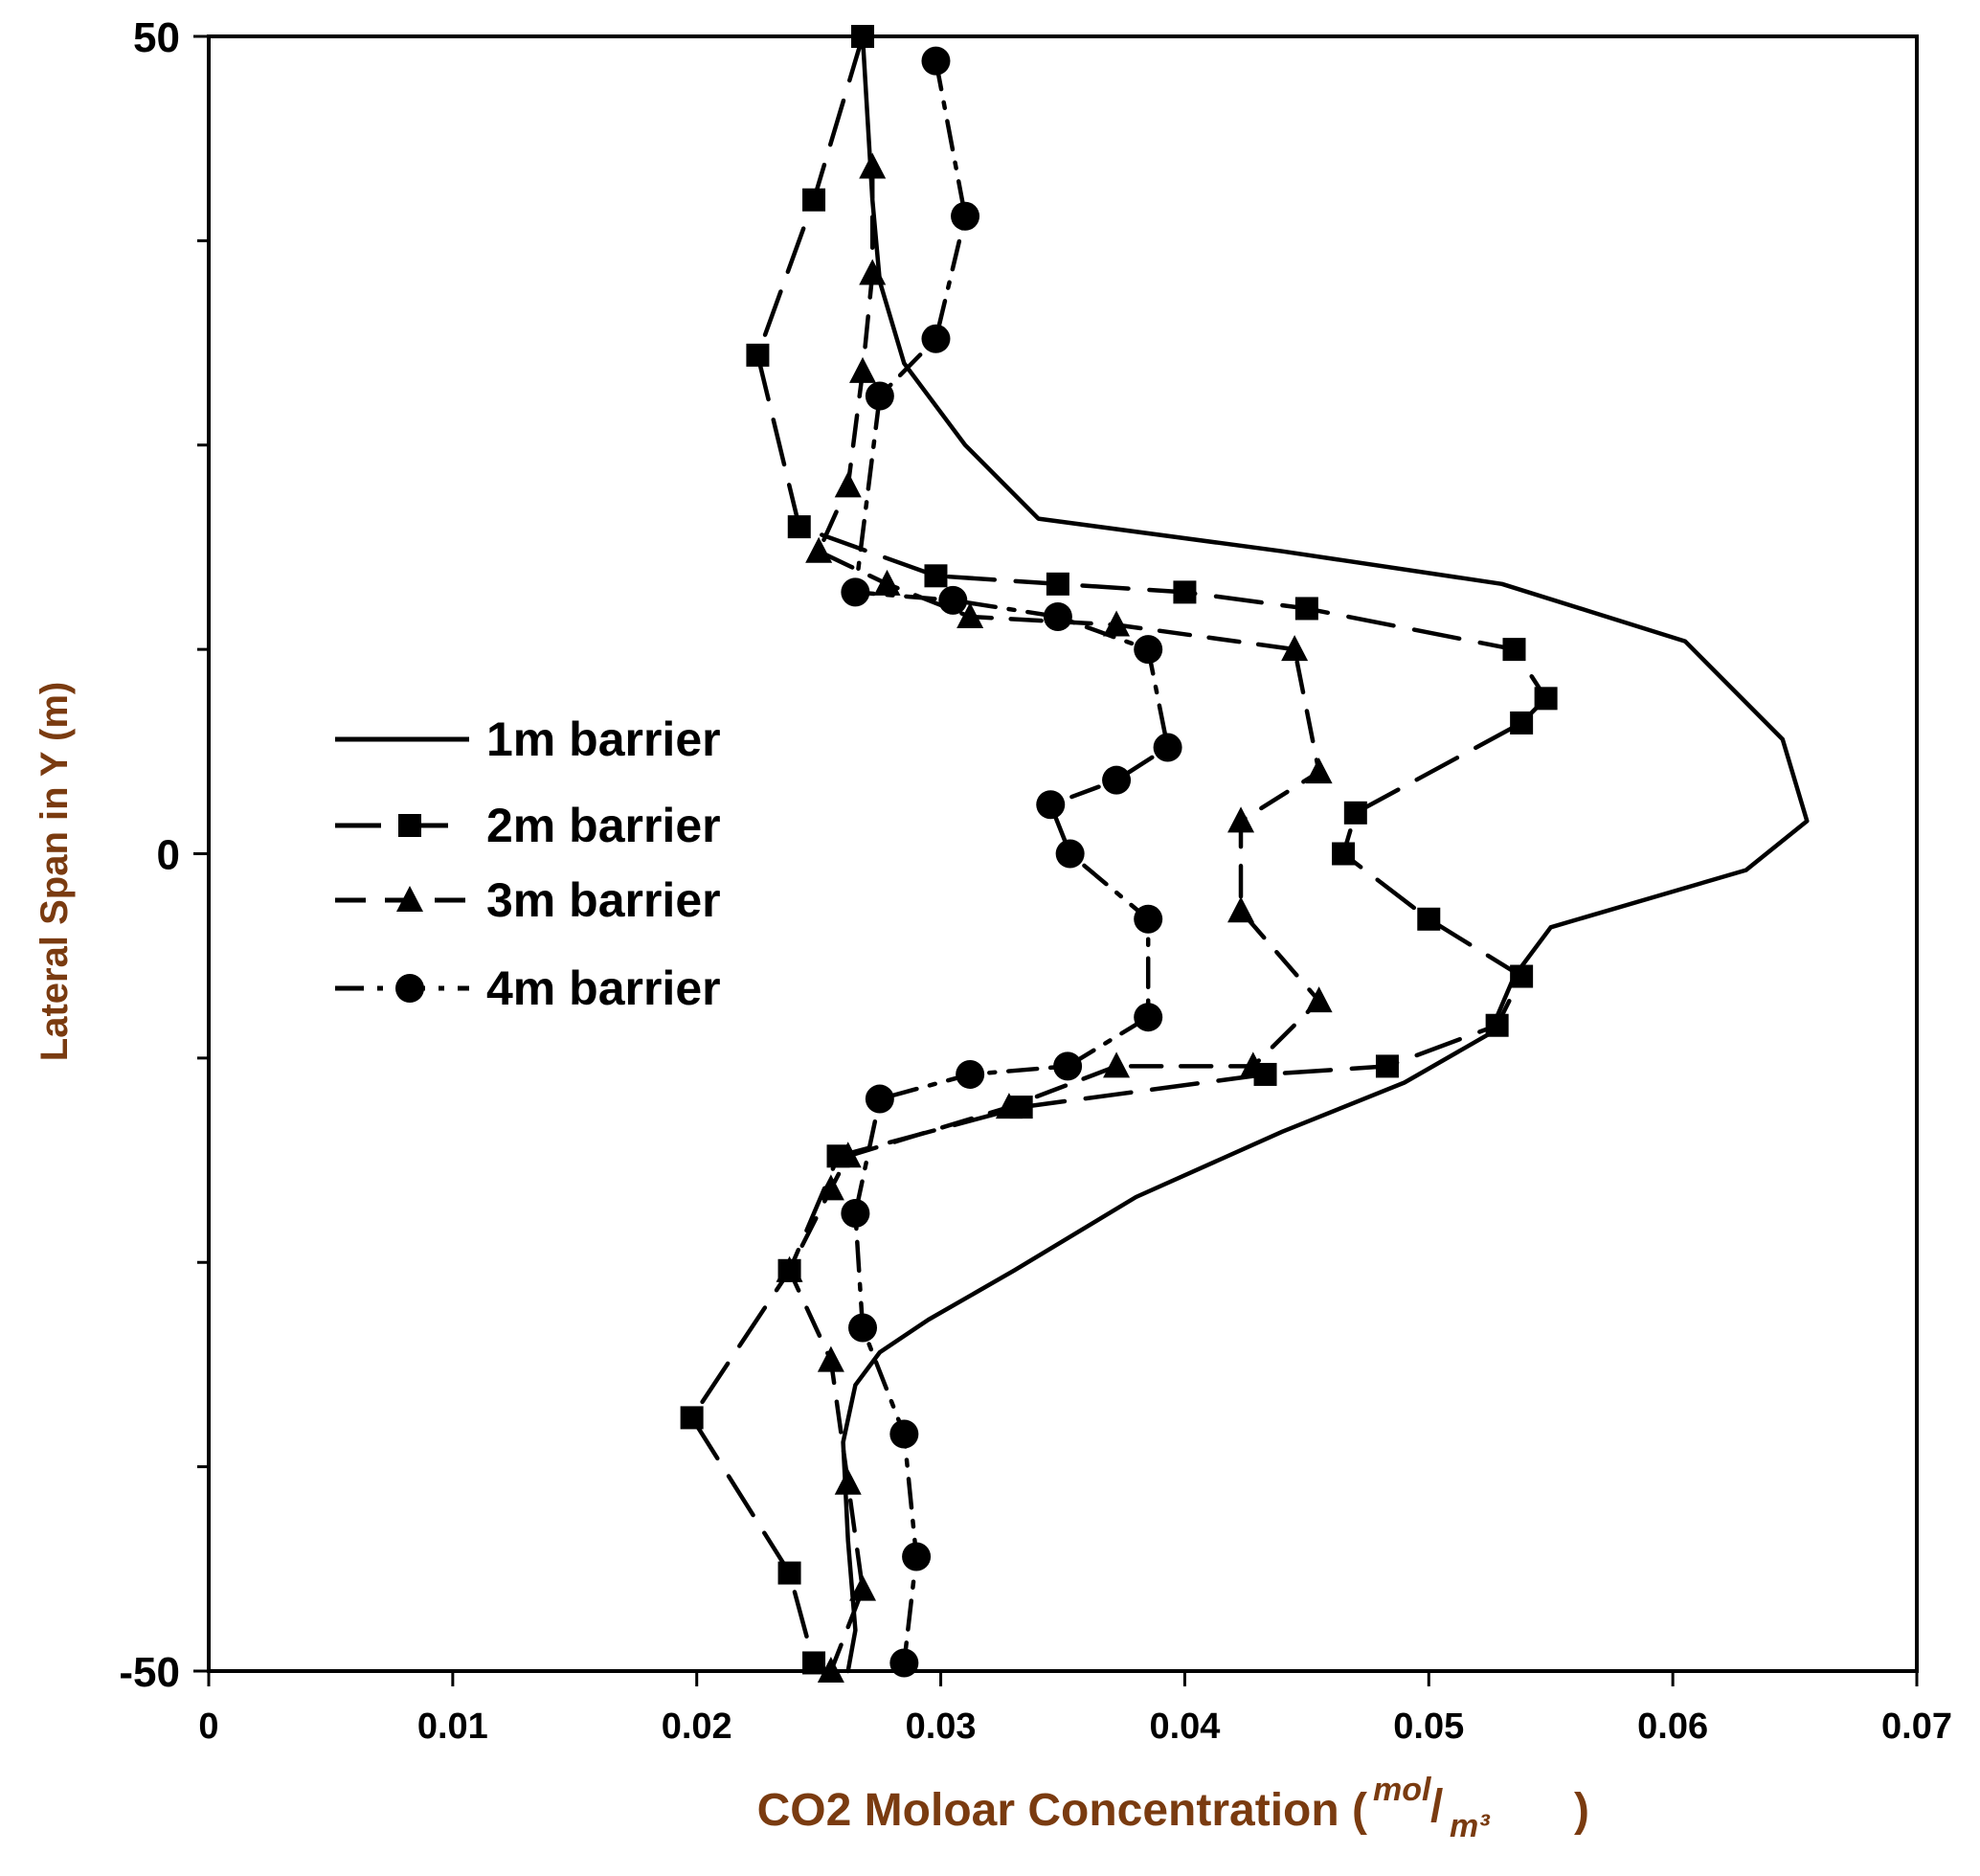 Image resolution: width=1980 pixels, height=1876 pixels. What do you see at coordinates (1429, 1726) in the screenshot?
I see `x-tick-label: 0.05` at bounding box center [1429, 1726].